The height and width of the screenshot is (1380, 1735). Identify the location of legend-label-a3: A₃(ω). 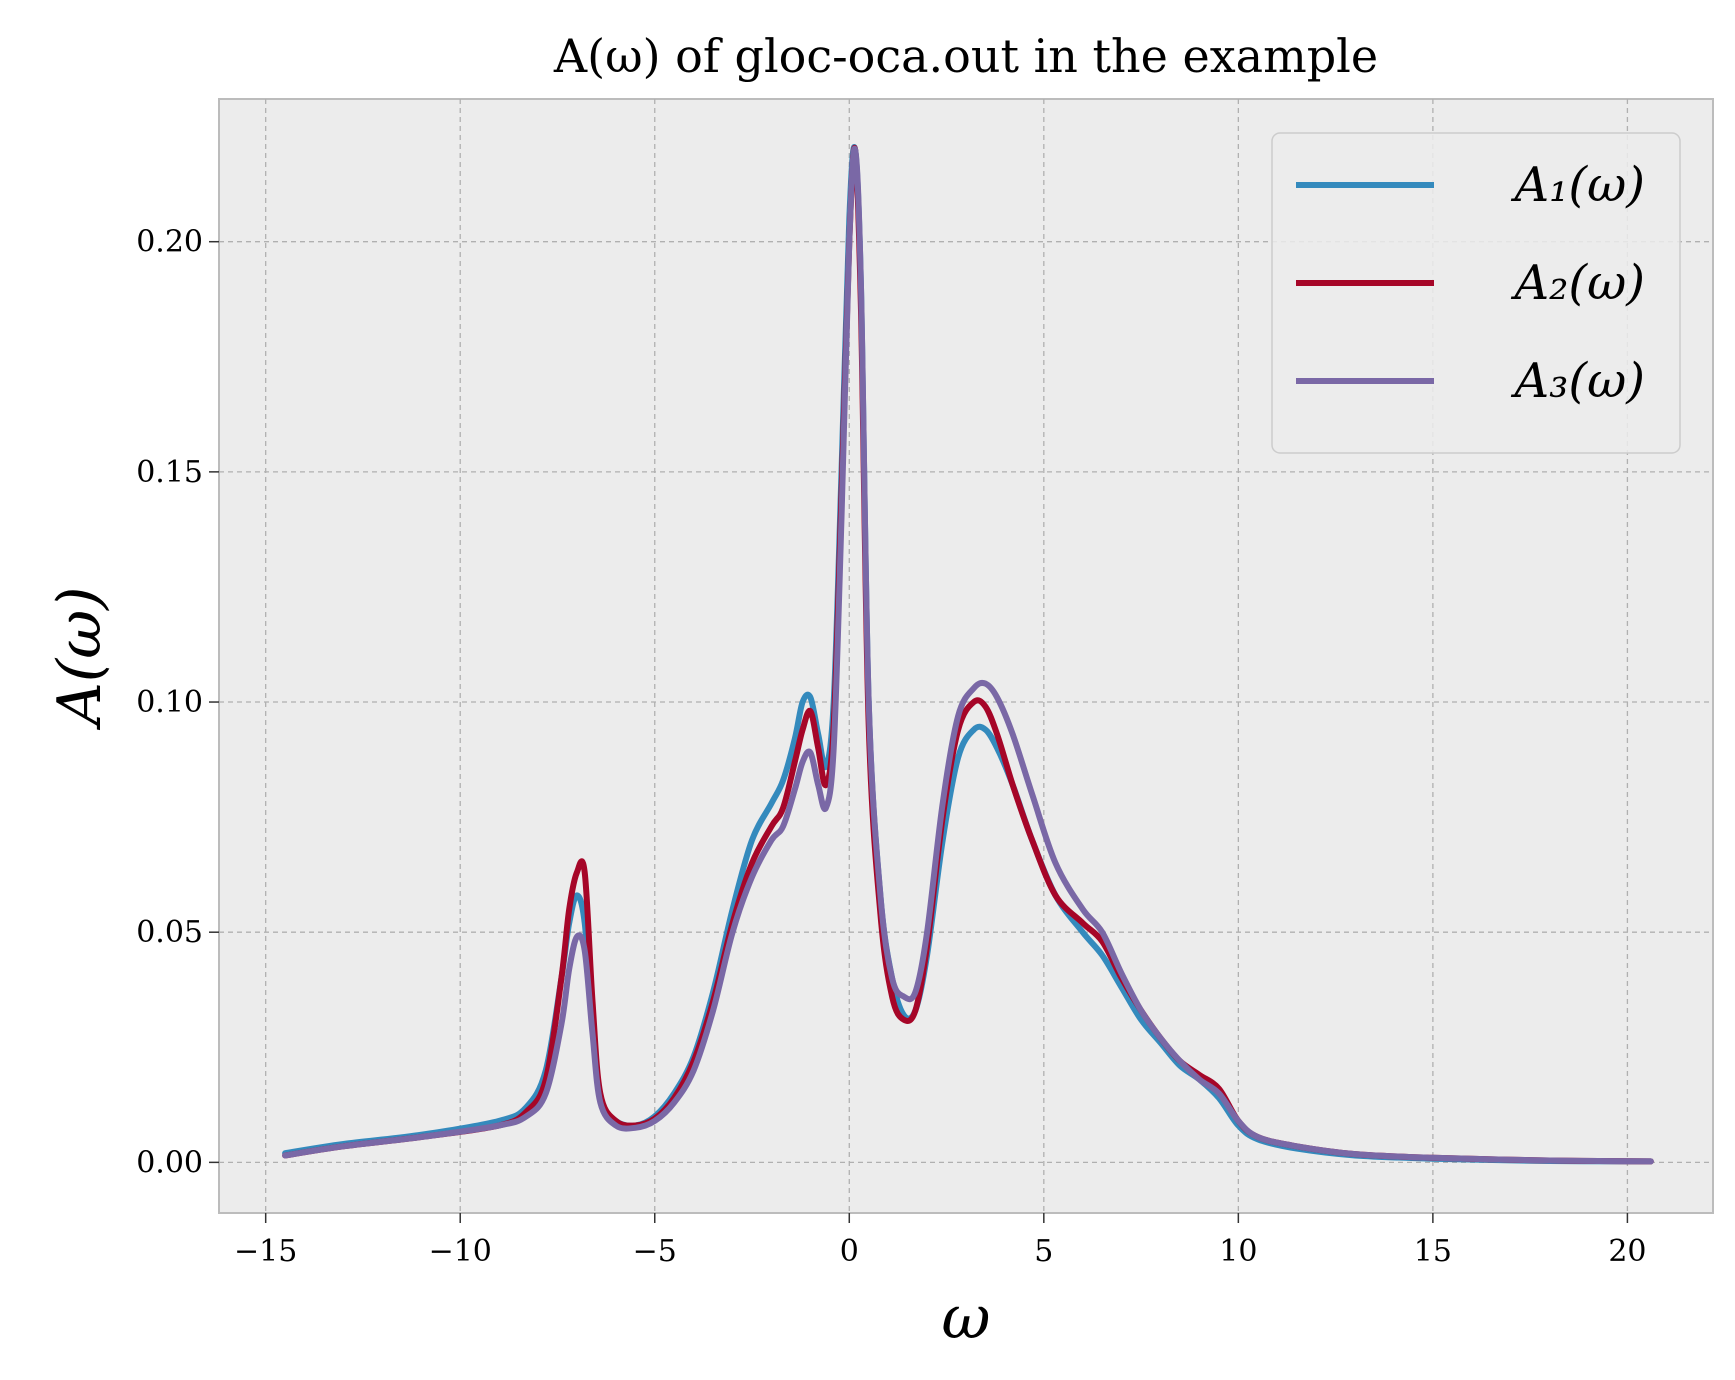
(1578, 381).